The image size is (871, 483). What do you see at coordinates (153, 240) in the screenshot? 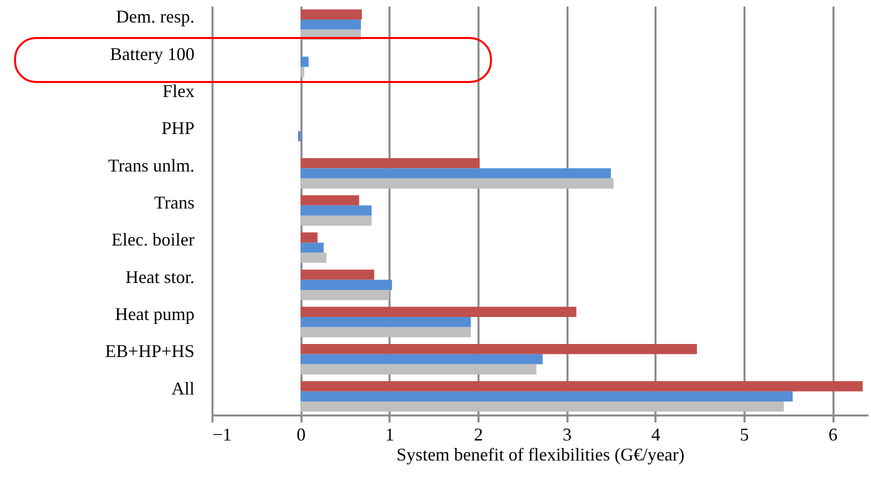
I see `y-tick-label: Elec. boiler` at bounding box center [153, 240].